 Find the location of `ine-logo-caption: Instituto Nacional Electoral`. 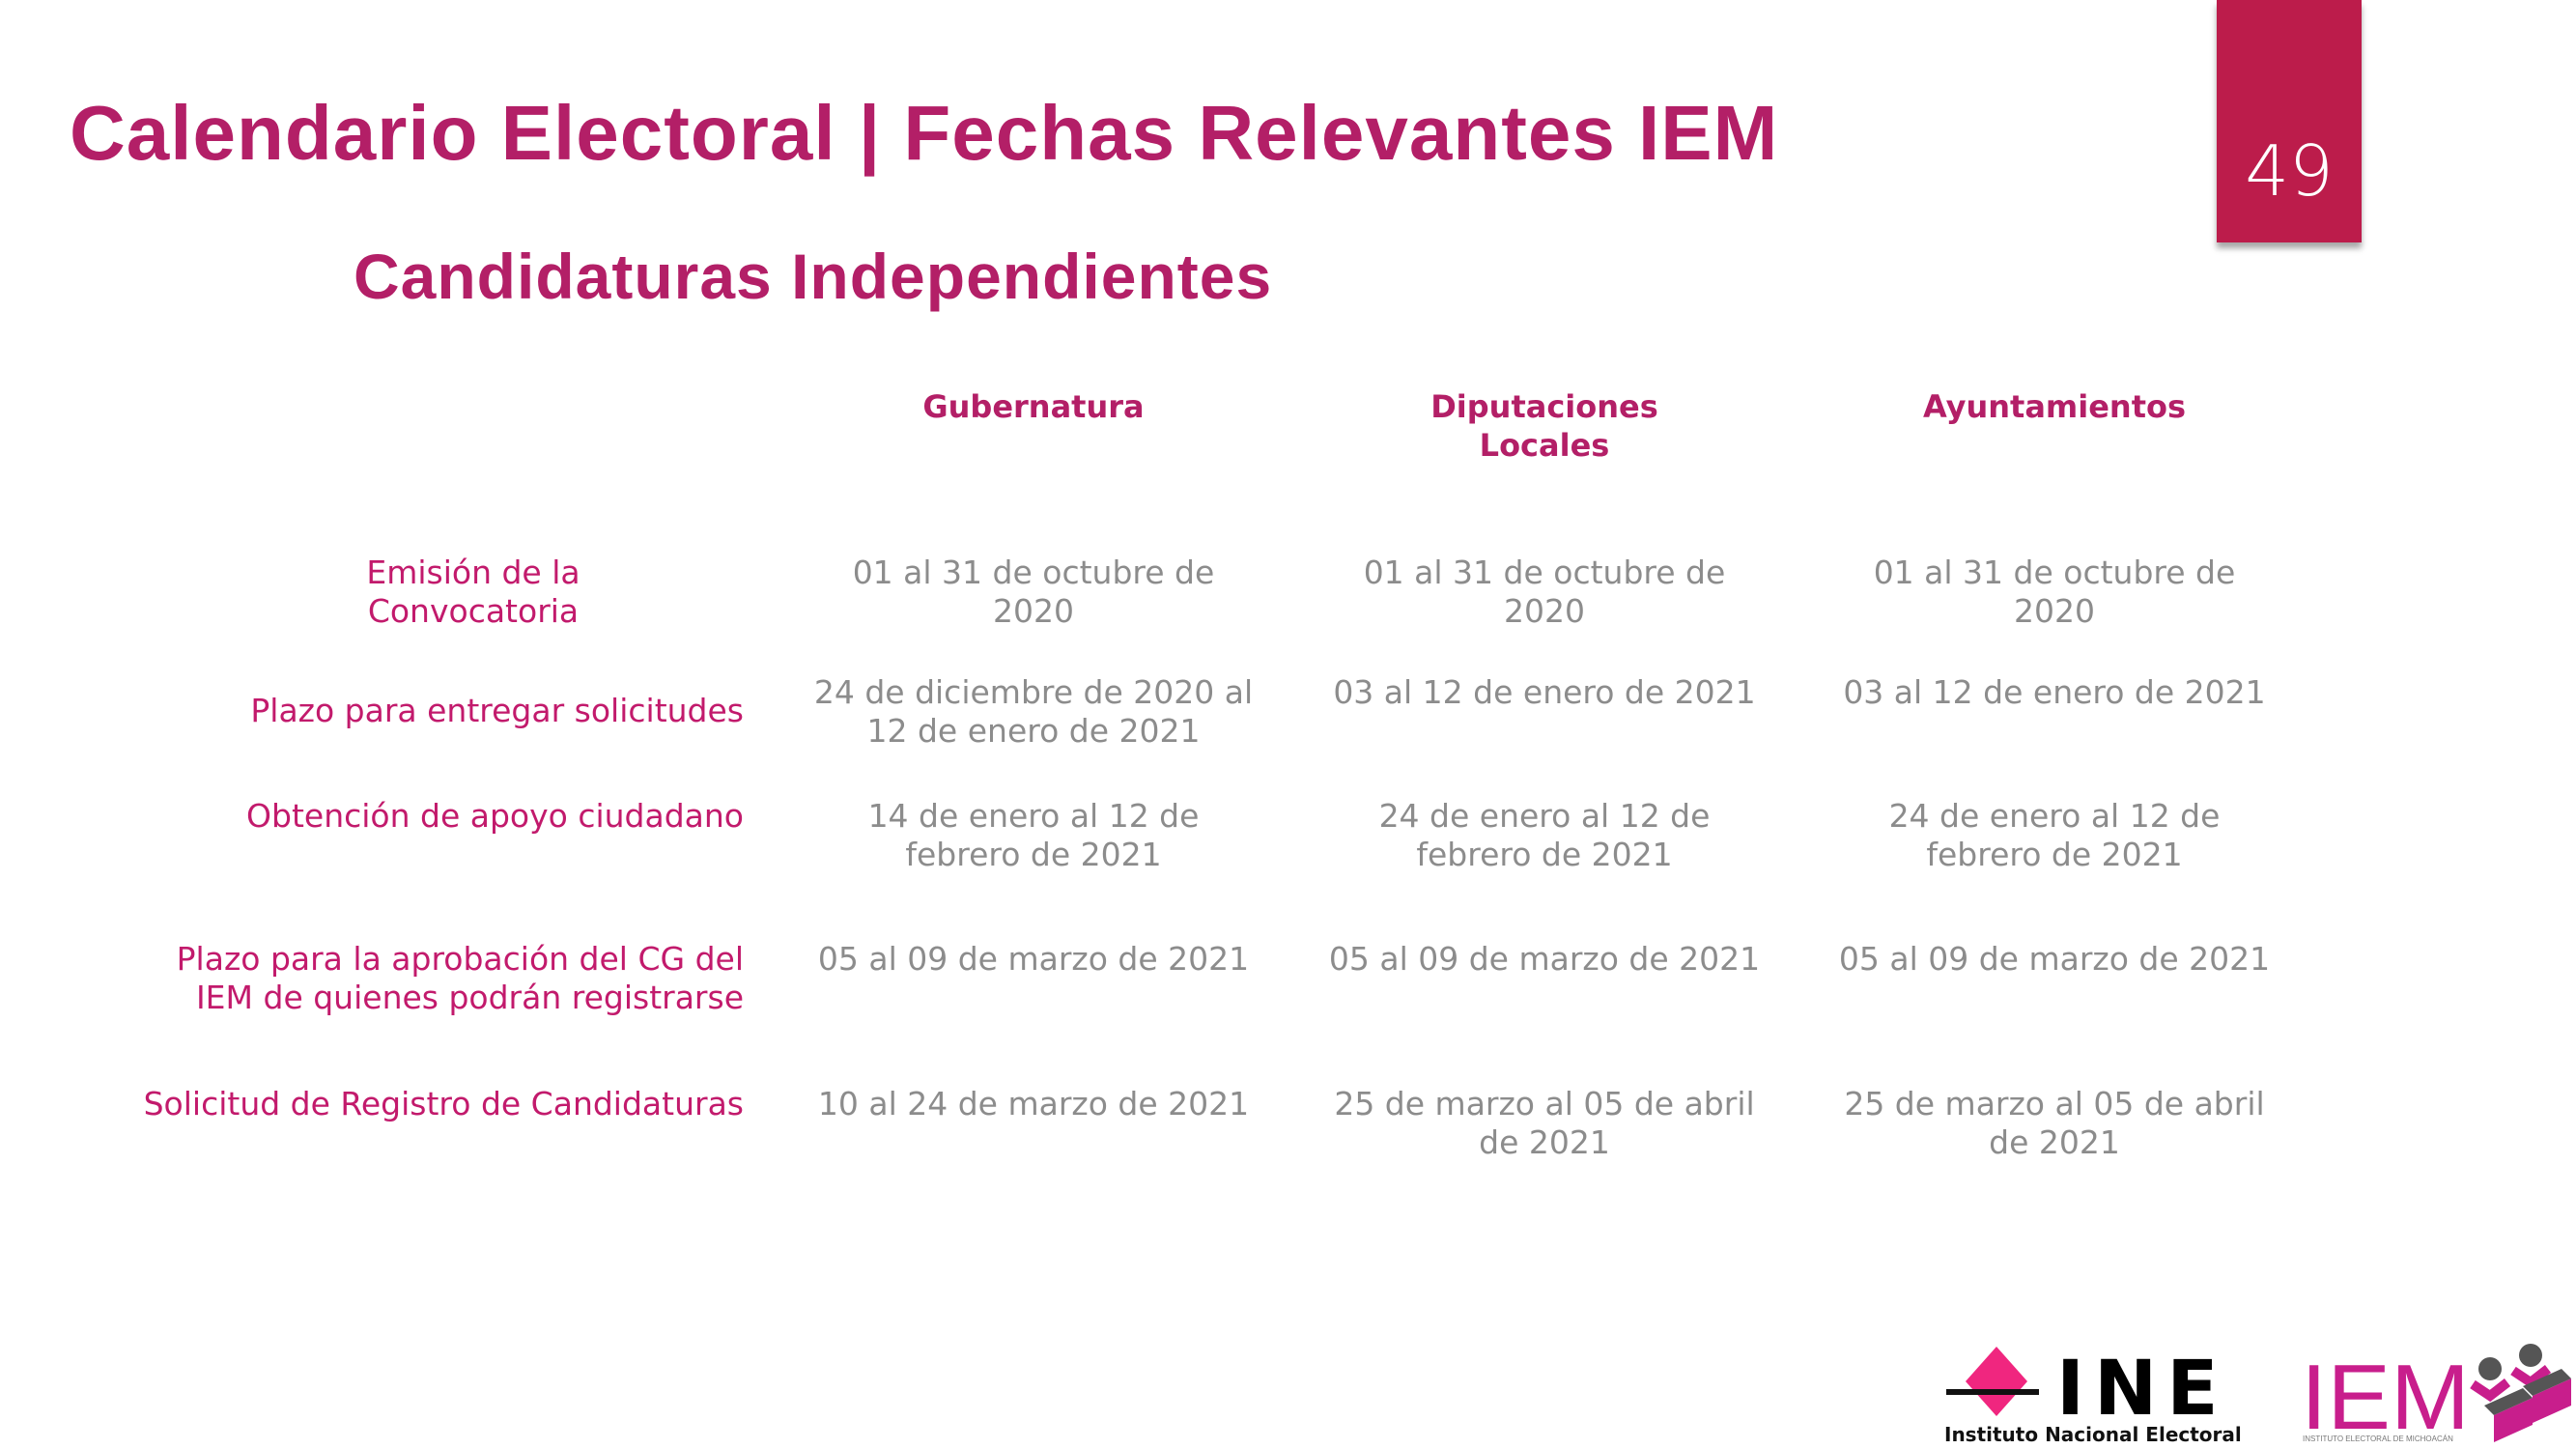

ine-logo-caption: Instituto Nacional Electoral is located at coordinates (2093, 1434).